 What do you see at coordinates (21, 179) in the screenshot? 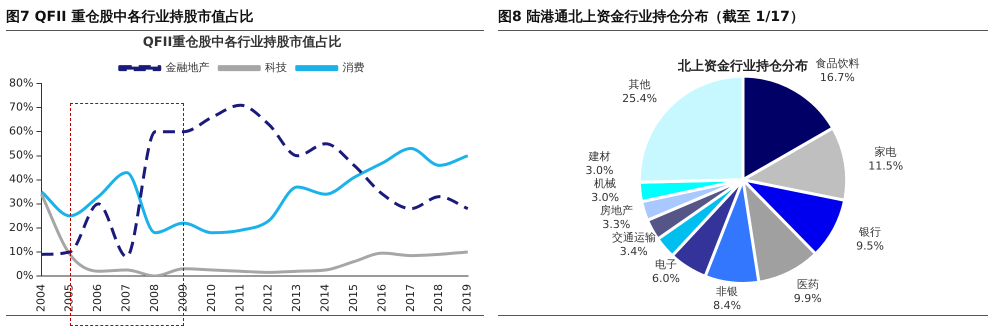
I see `y-tick-label: 40%` at bounding box center [21, 179].